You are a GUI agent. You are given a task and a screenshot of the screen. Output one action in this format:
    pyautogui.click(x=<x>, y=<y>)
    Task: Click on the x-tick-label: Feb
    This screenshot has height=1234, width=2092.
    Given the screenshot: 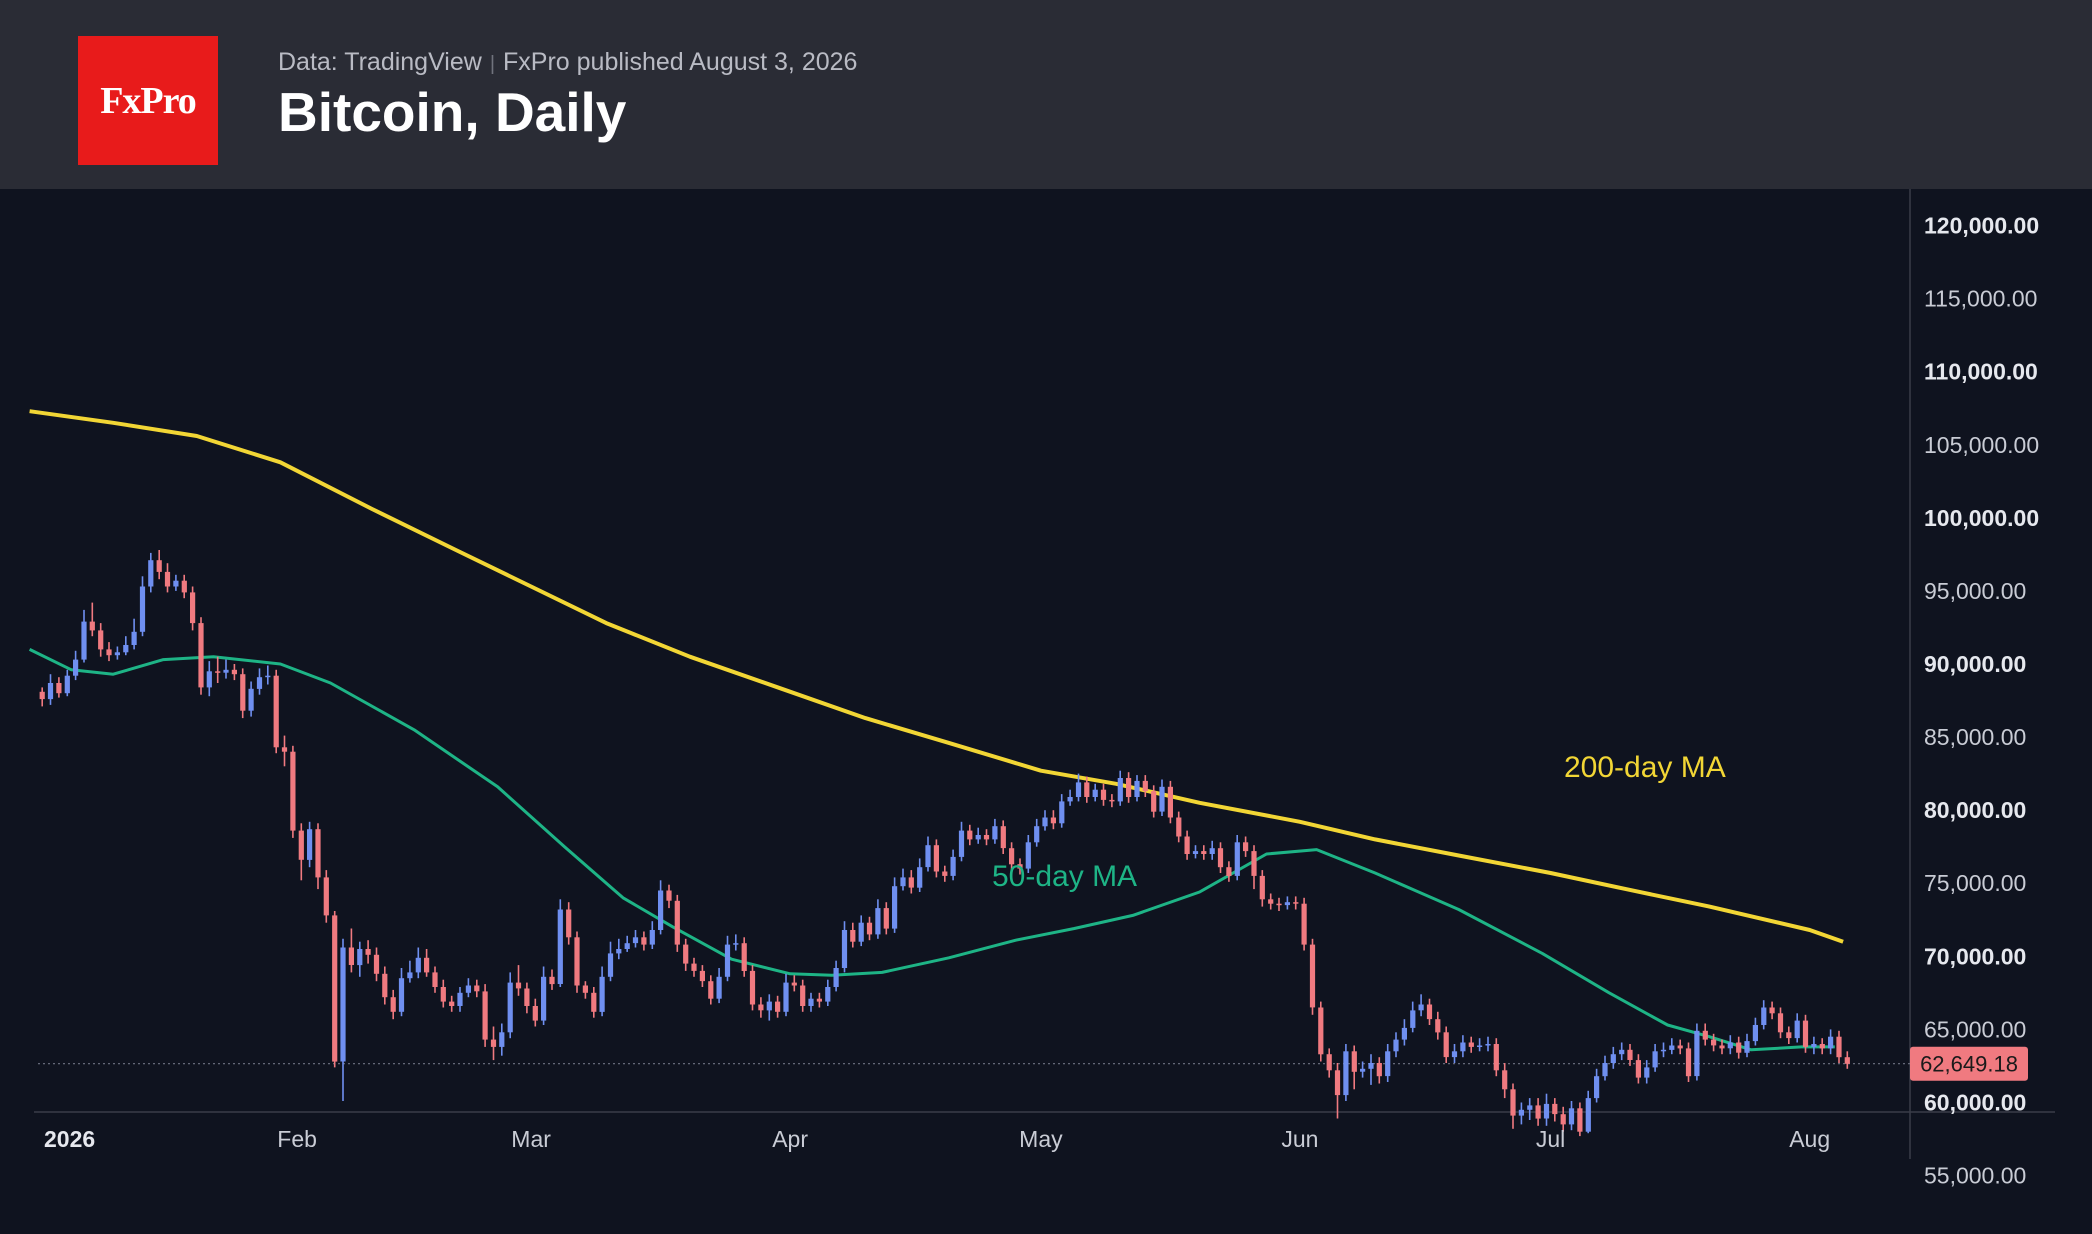 What is the action you would take?
    pyautogui.click(x=297, y=1139)
    